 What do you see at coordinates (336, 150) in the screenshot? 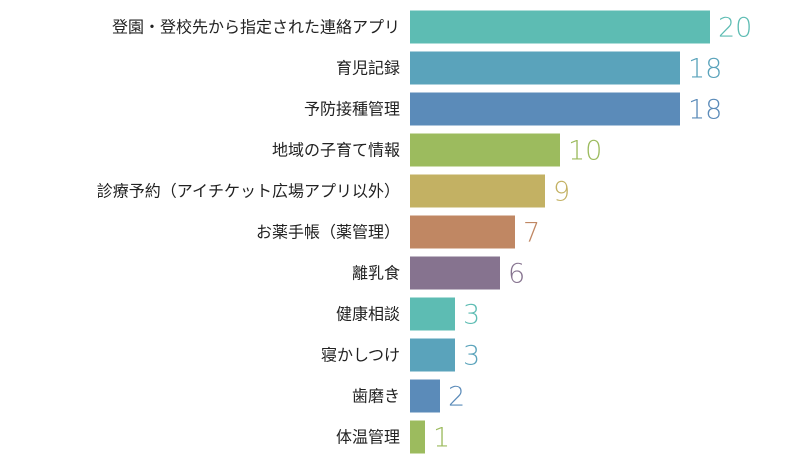
I see `category-label-3: 地域の子育て情報` at bounding box center [336, 150].